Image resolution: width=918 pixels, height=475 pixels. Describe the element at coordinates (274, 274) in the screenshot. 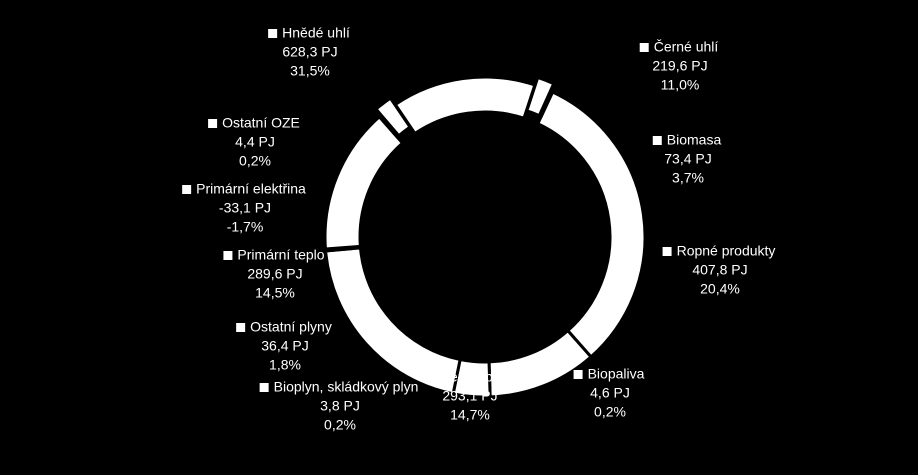

I see `value-label: 289,6 PJ` at that location.